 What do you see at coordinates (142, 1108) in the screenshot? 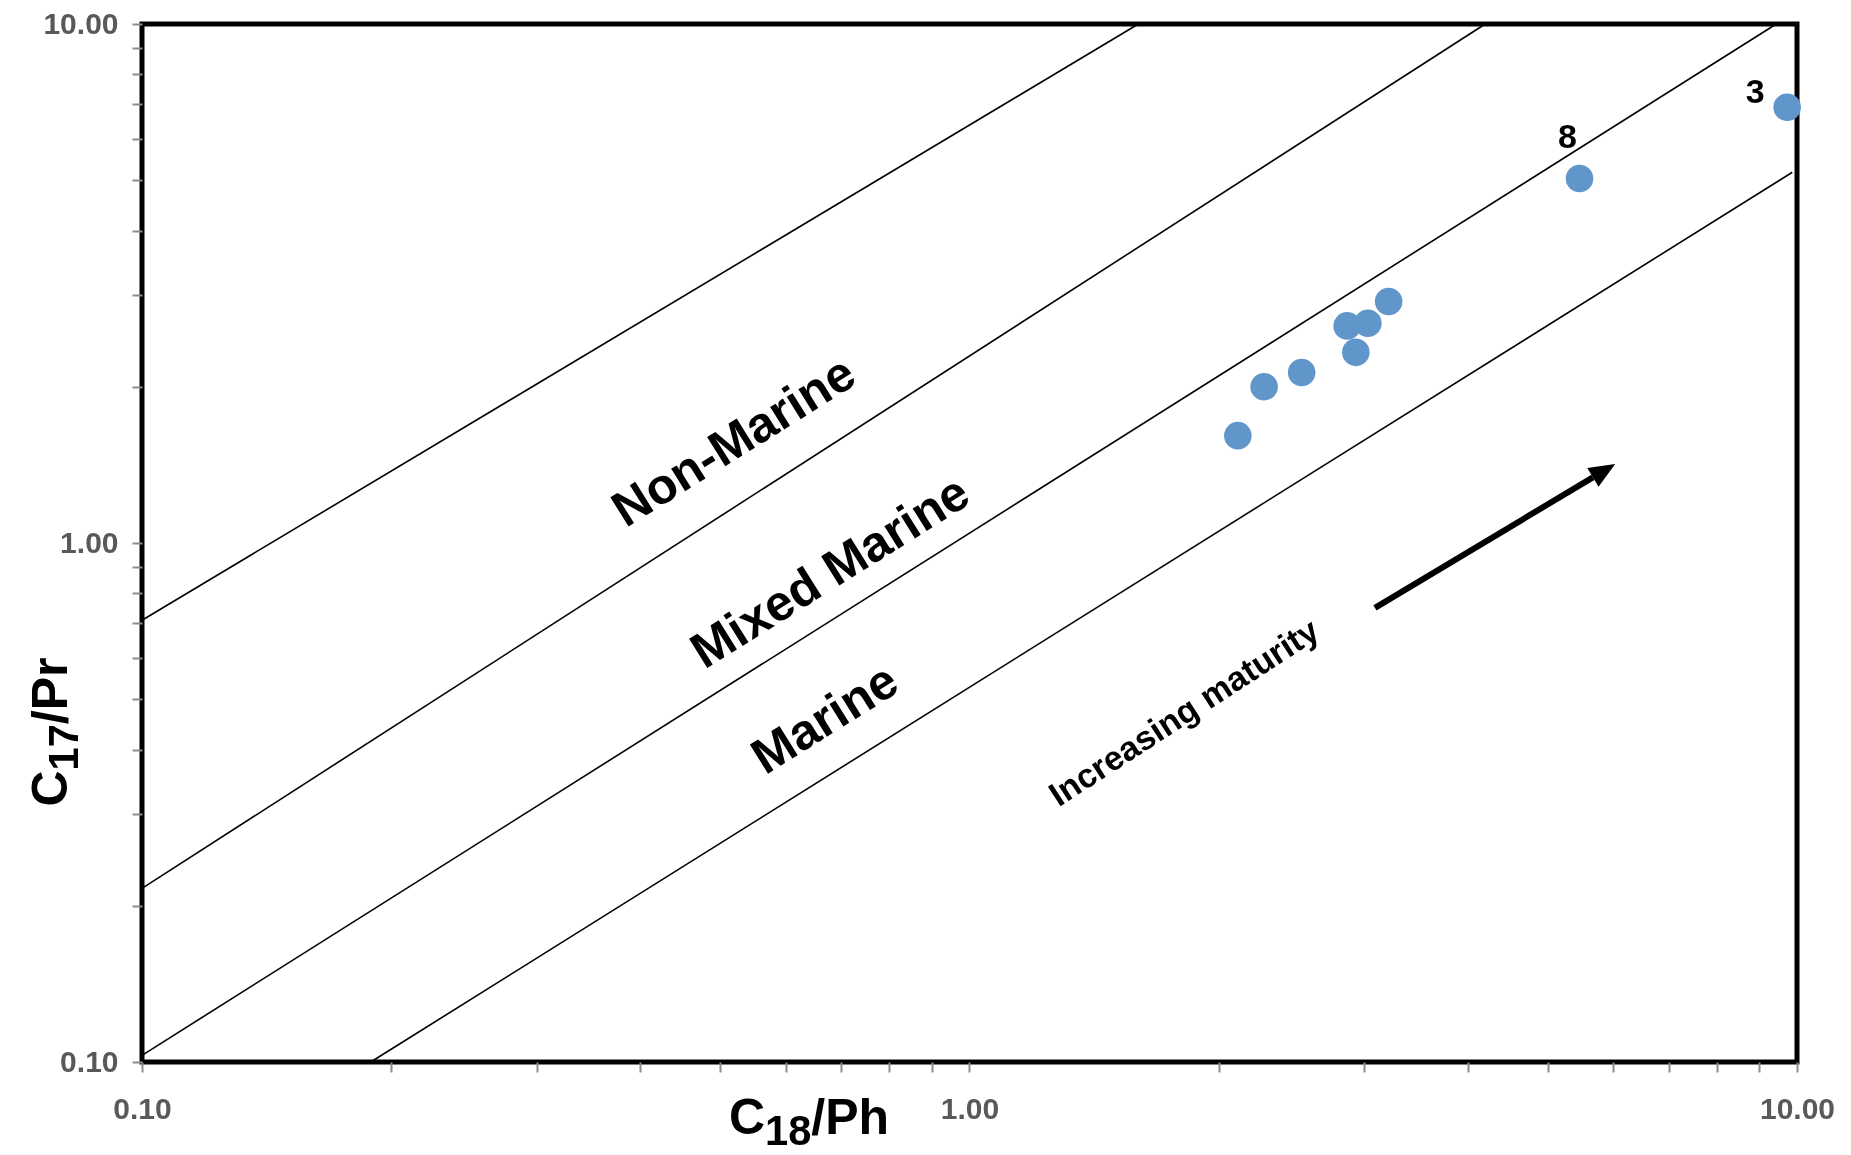
I see `x-tick-label: 0.10` at bounding box center [142, 1108].